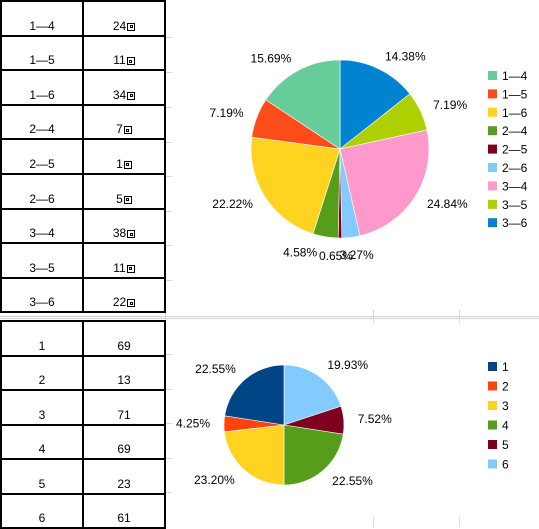  I want to click on row-key-cell: 3—5, so click(42, 260).